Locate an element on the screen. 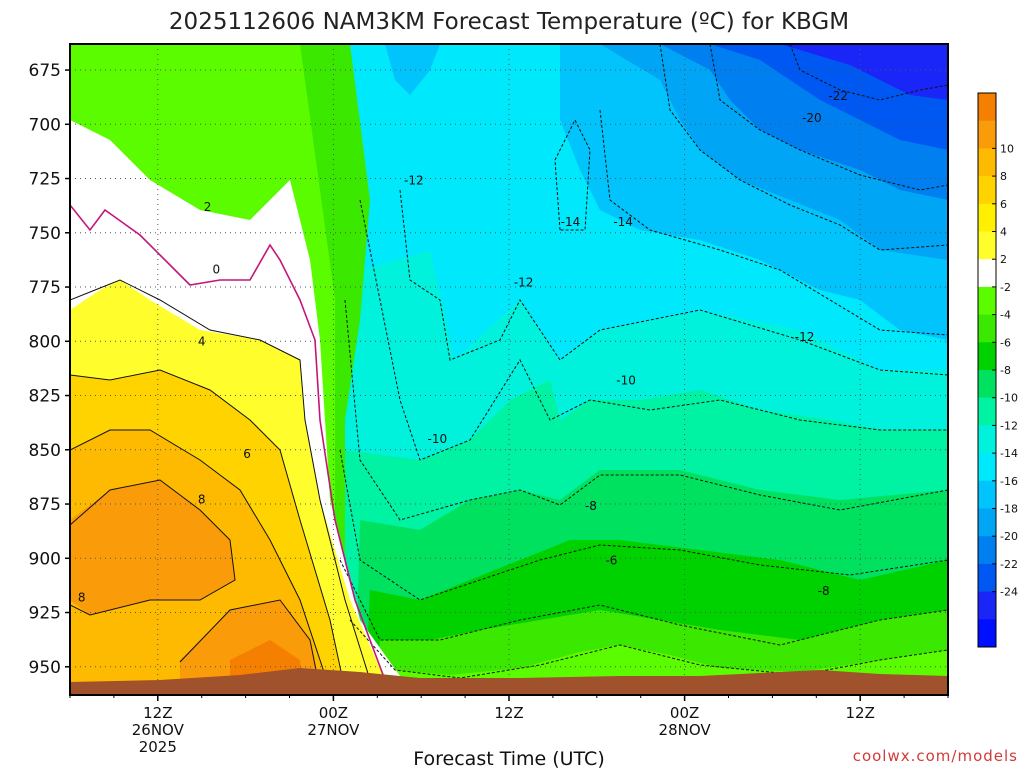 The image size is (1024, 768). y-tick-label: 800 is located at coordinates (45, 342).